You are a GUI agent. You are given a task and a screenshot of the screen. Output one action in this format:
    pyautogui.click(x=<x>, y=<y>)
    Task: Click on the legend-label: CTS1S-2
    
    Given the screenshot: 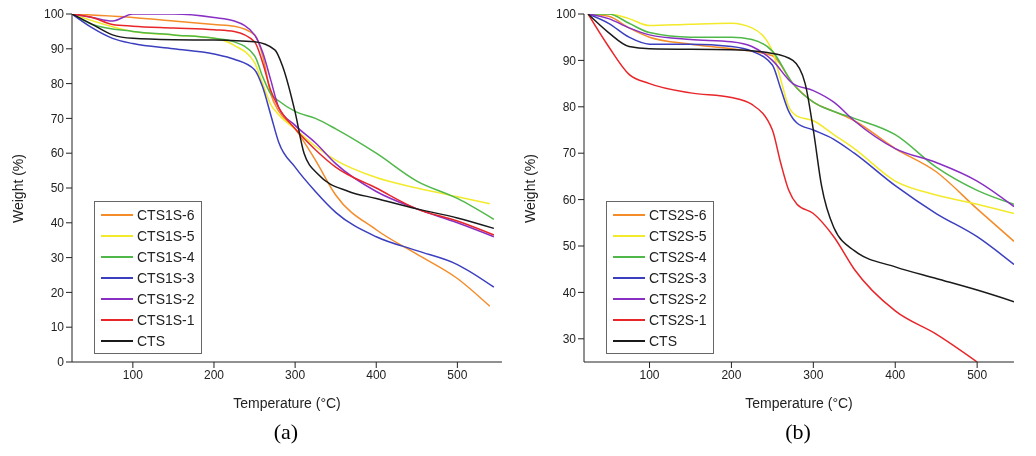 What is the action you would take?
    pyautogui.click(x=166, y=298)
    